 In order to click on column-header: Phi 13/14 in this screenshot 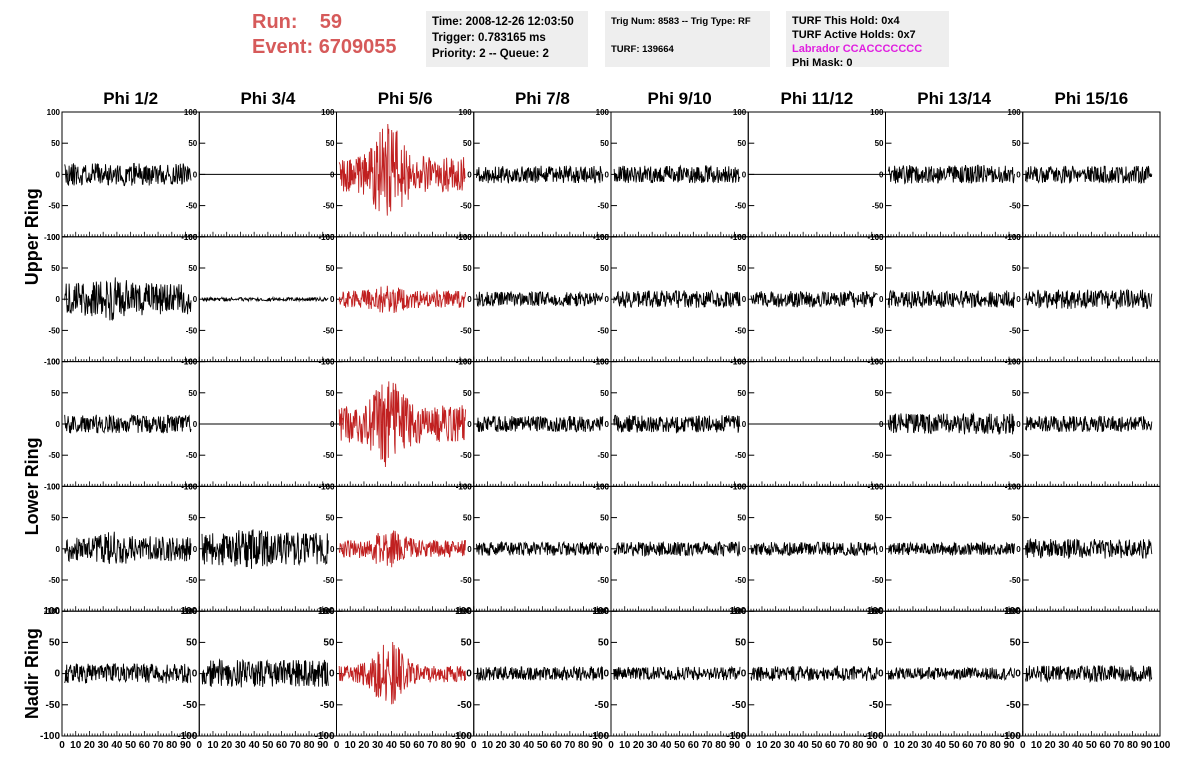, I will do `click(954, 98)`.